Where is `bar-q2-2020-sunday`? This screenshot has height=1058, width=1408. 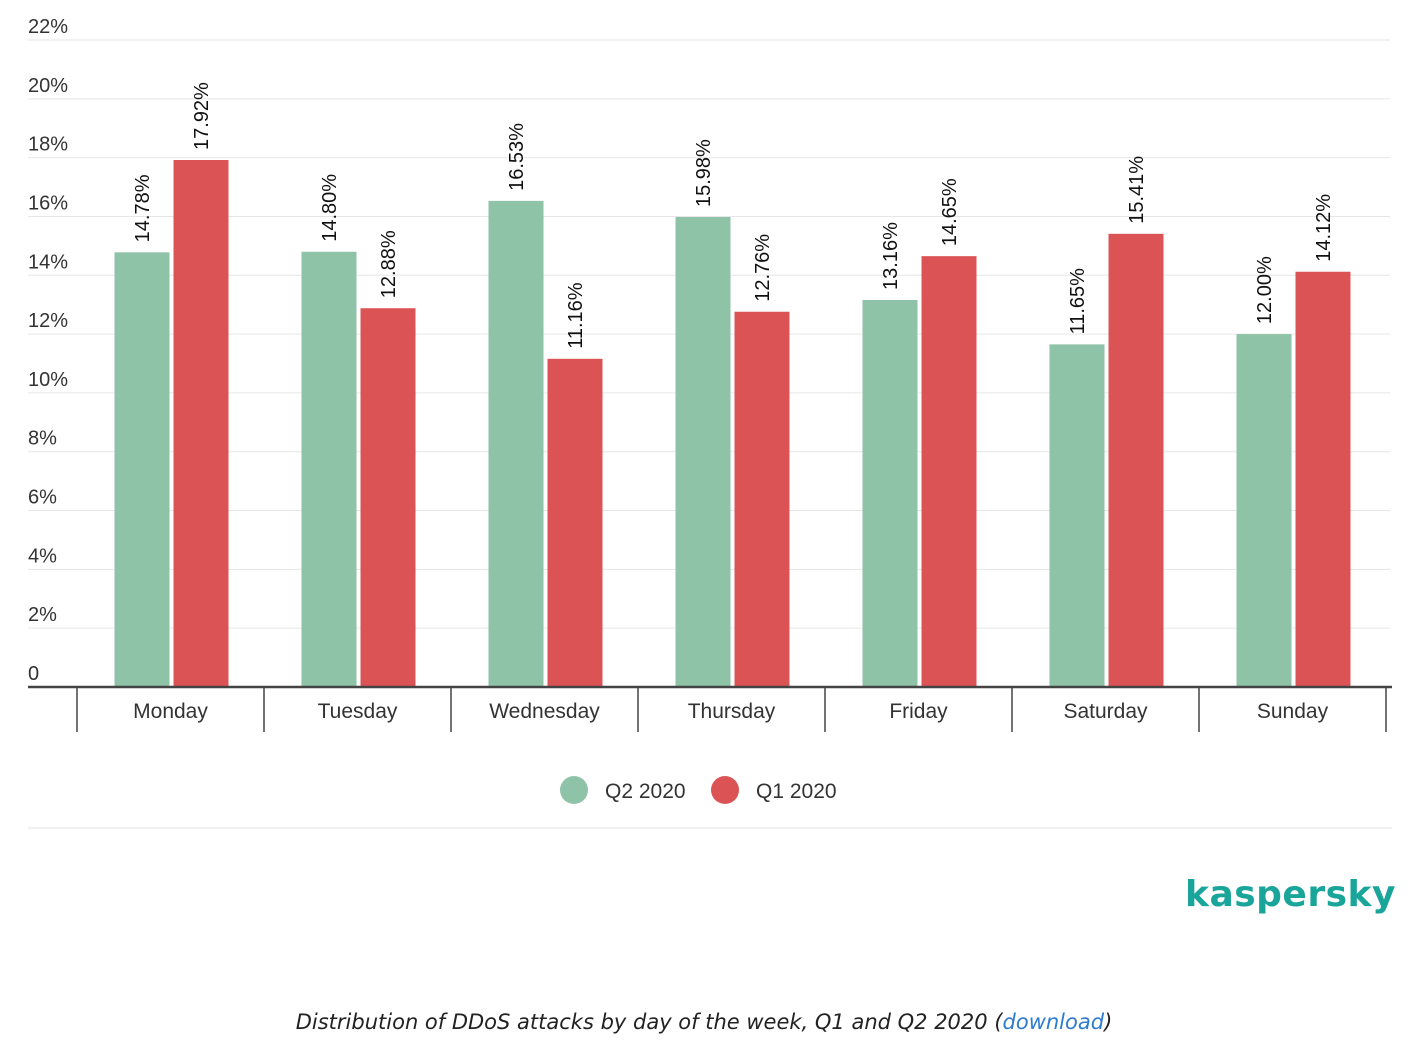
bar-q2-2020-sunday is located at coordinates (1264, 510).